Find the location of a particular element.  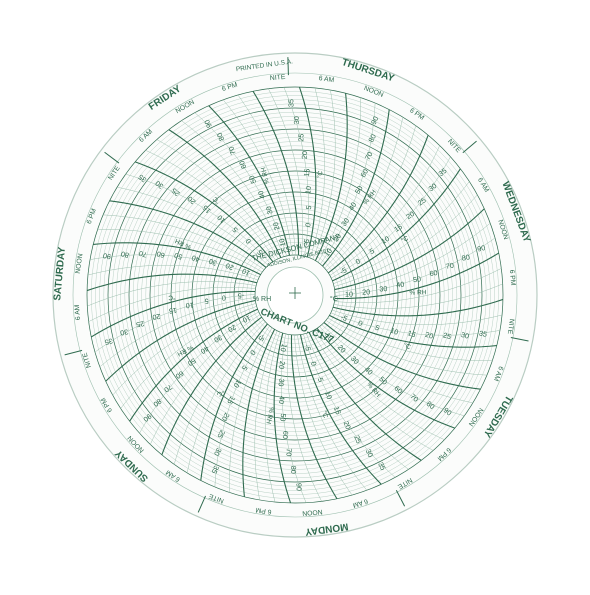

center-rh-label: % RH is located at coordinates (262, 299).